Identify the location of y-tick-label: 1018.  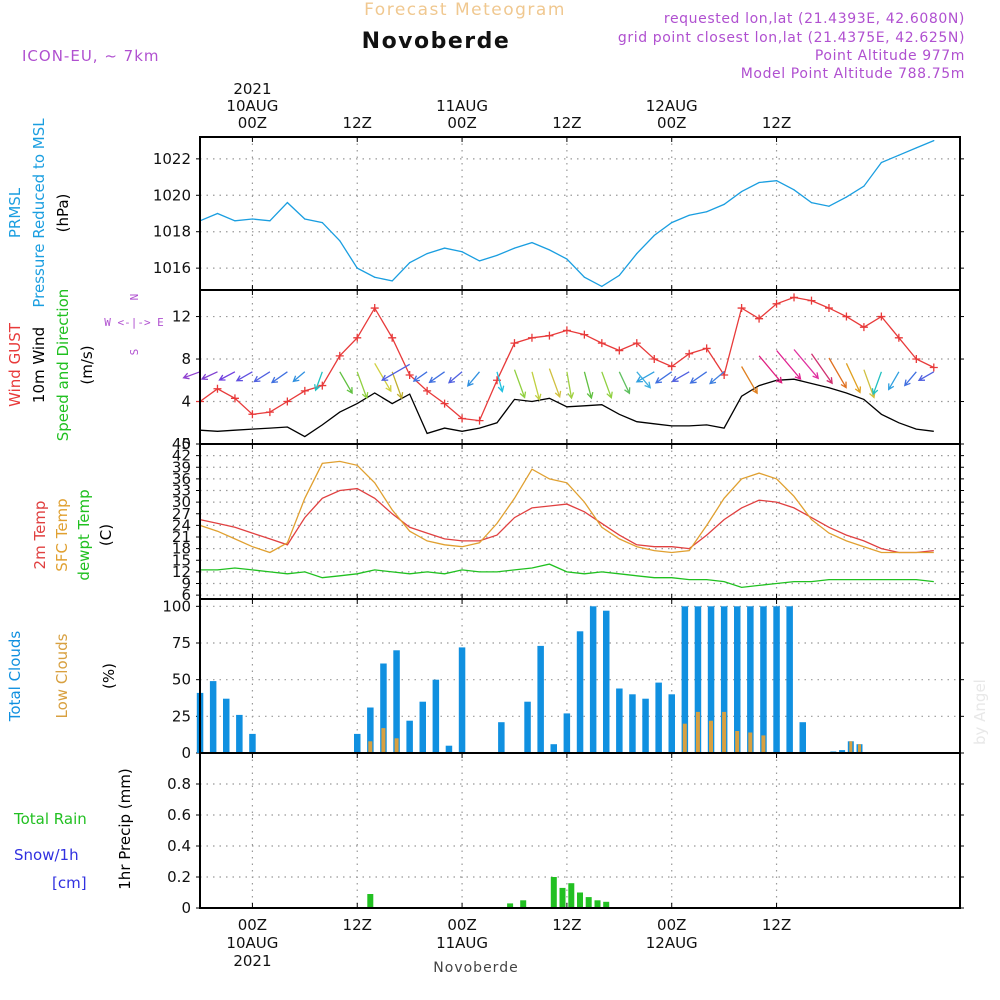
(172, 232).